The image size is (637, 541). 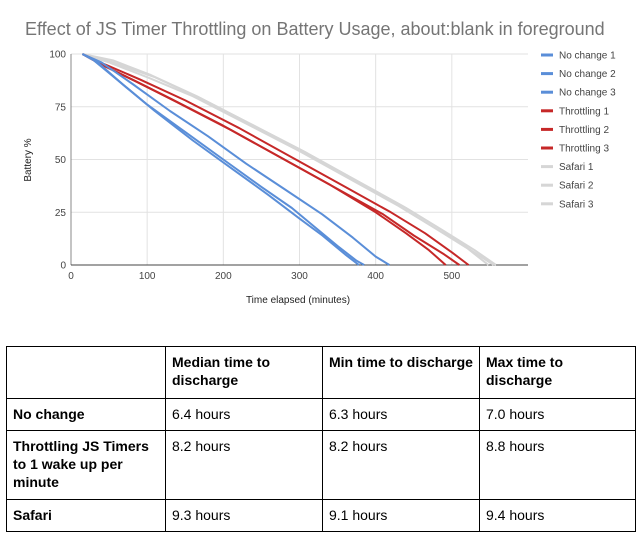 I want to click on min-cell: 6.3 hours, so click(x=401, y=414).